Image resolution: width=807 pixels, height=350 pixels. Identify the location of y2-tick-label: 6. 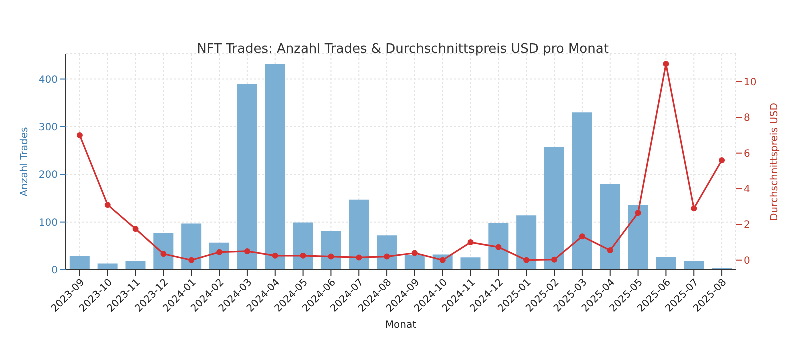
(747, 154).